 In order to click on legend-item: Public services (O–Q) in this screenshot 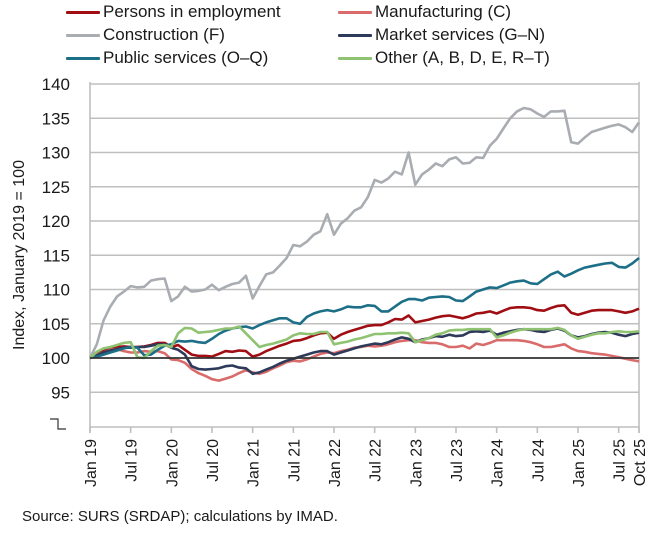, I will do `click(167, 58)`.